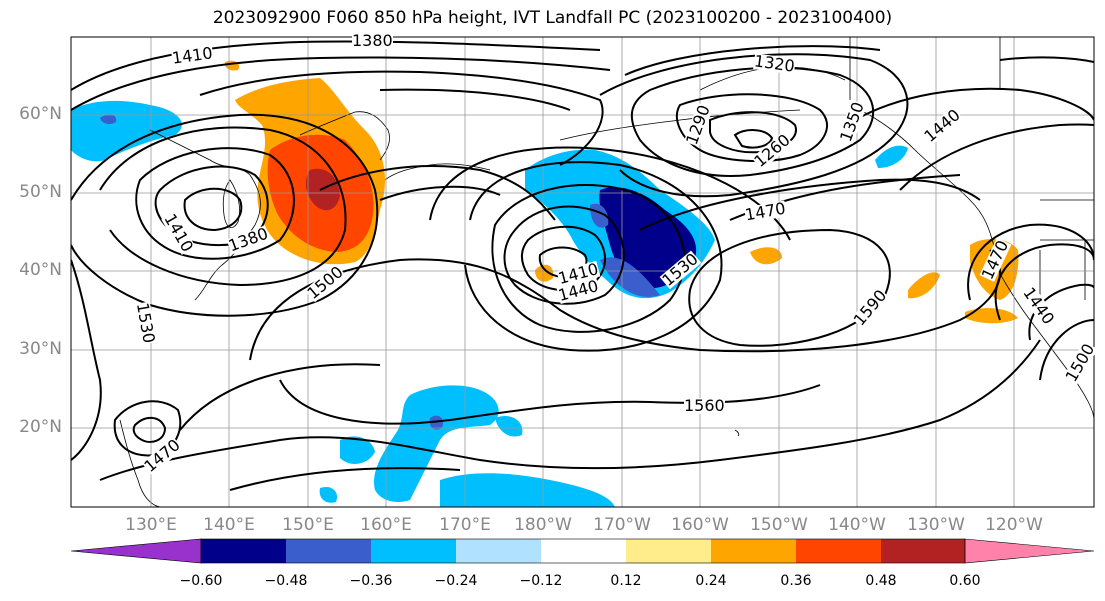 The width and height of the screenshot is (1105, 601). I want to click on colorbar-tick-label: −0.48, so click(286, 581).